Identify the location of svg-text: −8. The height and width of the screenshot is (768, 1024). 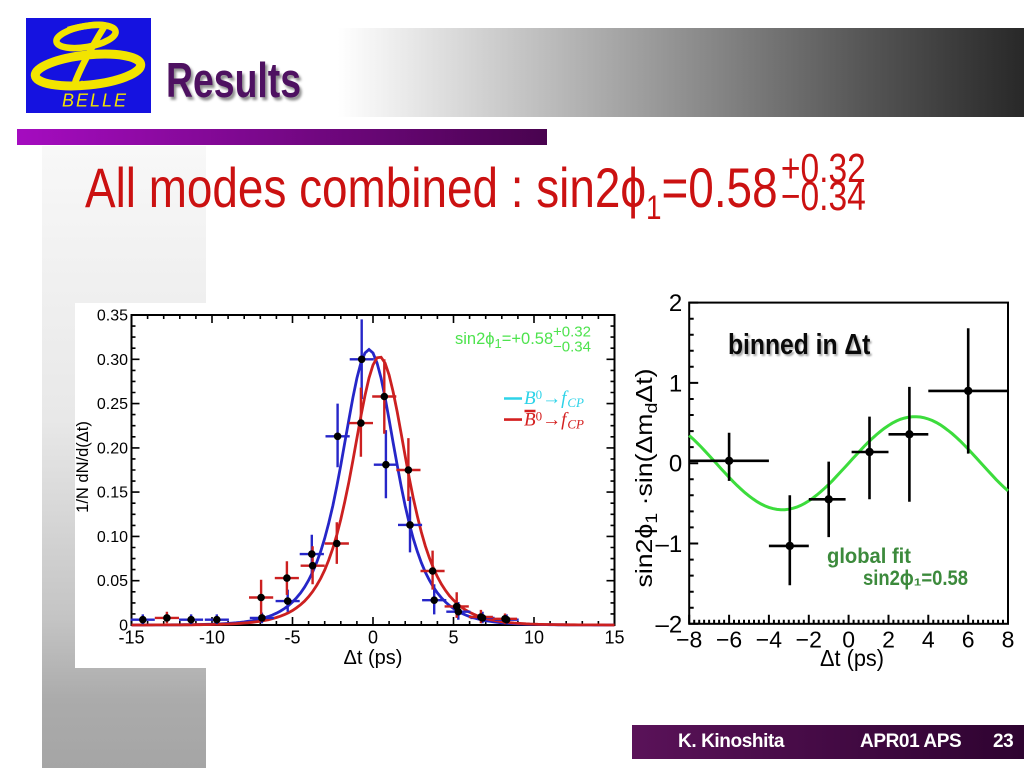
(689, 639).